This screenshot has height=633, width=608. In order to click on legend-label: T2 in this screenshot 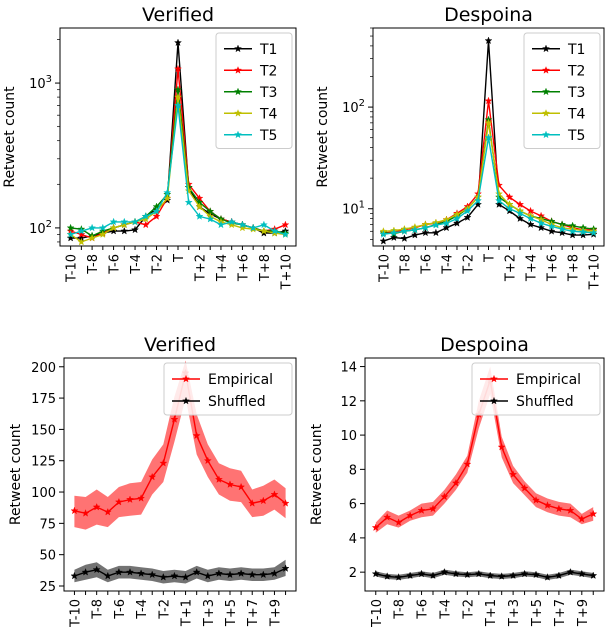, I will do `click(576, 71)`.